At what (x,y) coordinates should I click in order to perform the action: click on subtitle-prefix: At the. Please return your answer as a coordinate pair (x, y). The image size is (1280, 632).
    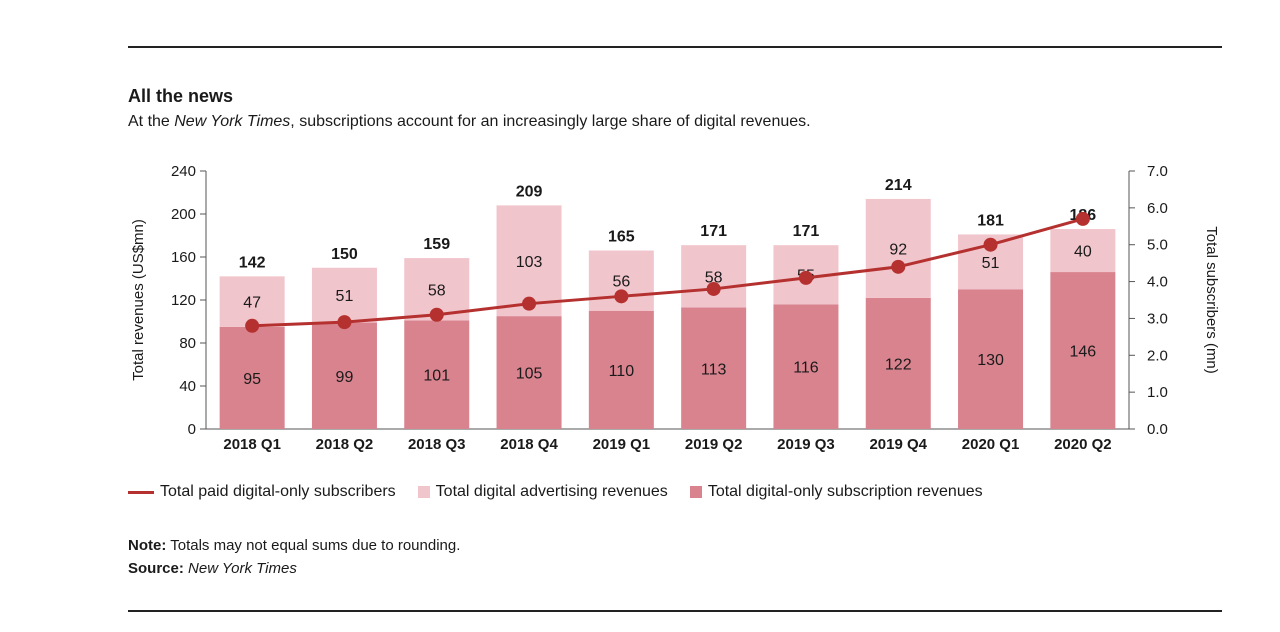
    Looking at the image, I should click on (151, 121).